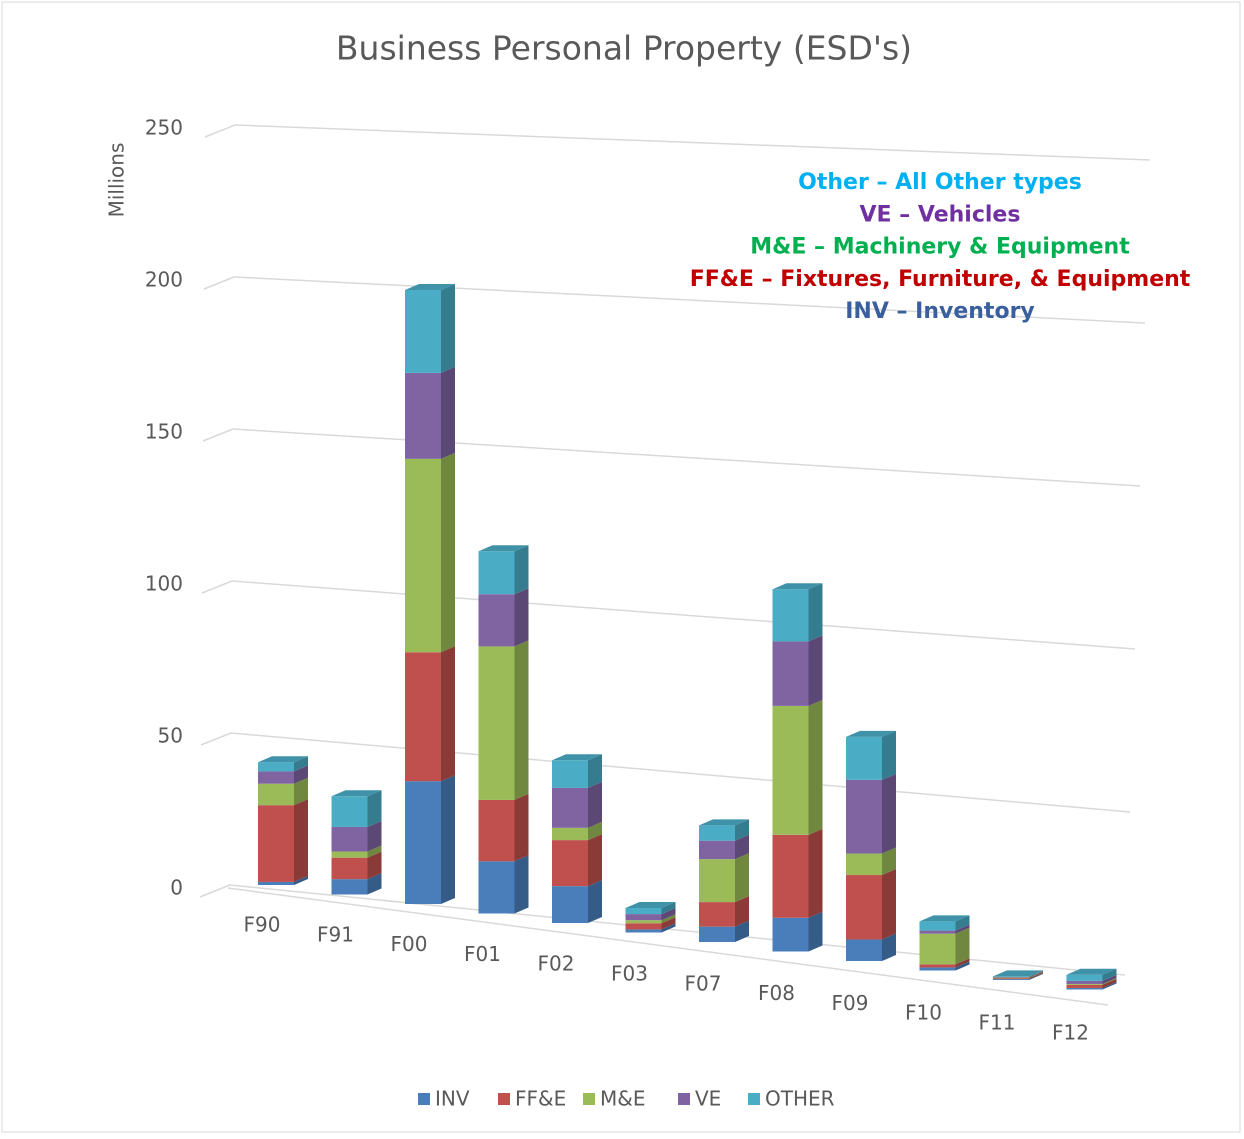 The image size is (1244, 1139). Describe the element at coordinates (623, 1099) in the screenshot. I see `legend-label: M&E` at that location.